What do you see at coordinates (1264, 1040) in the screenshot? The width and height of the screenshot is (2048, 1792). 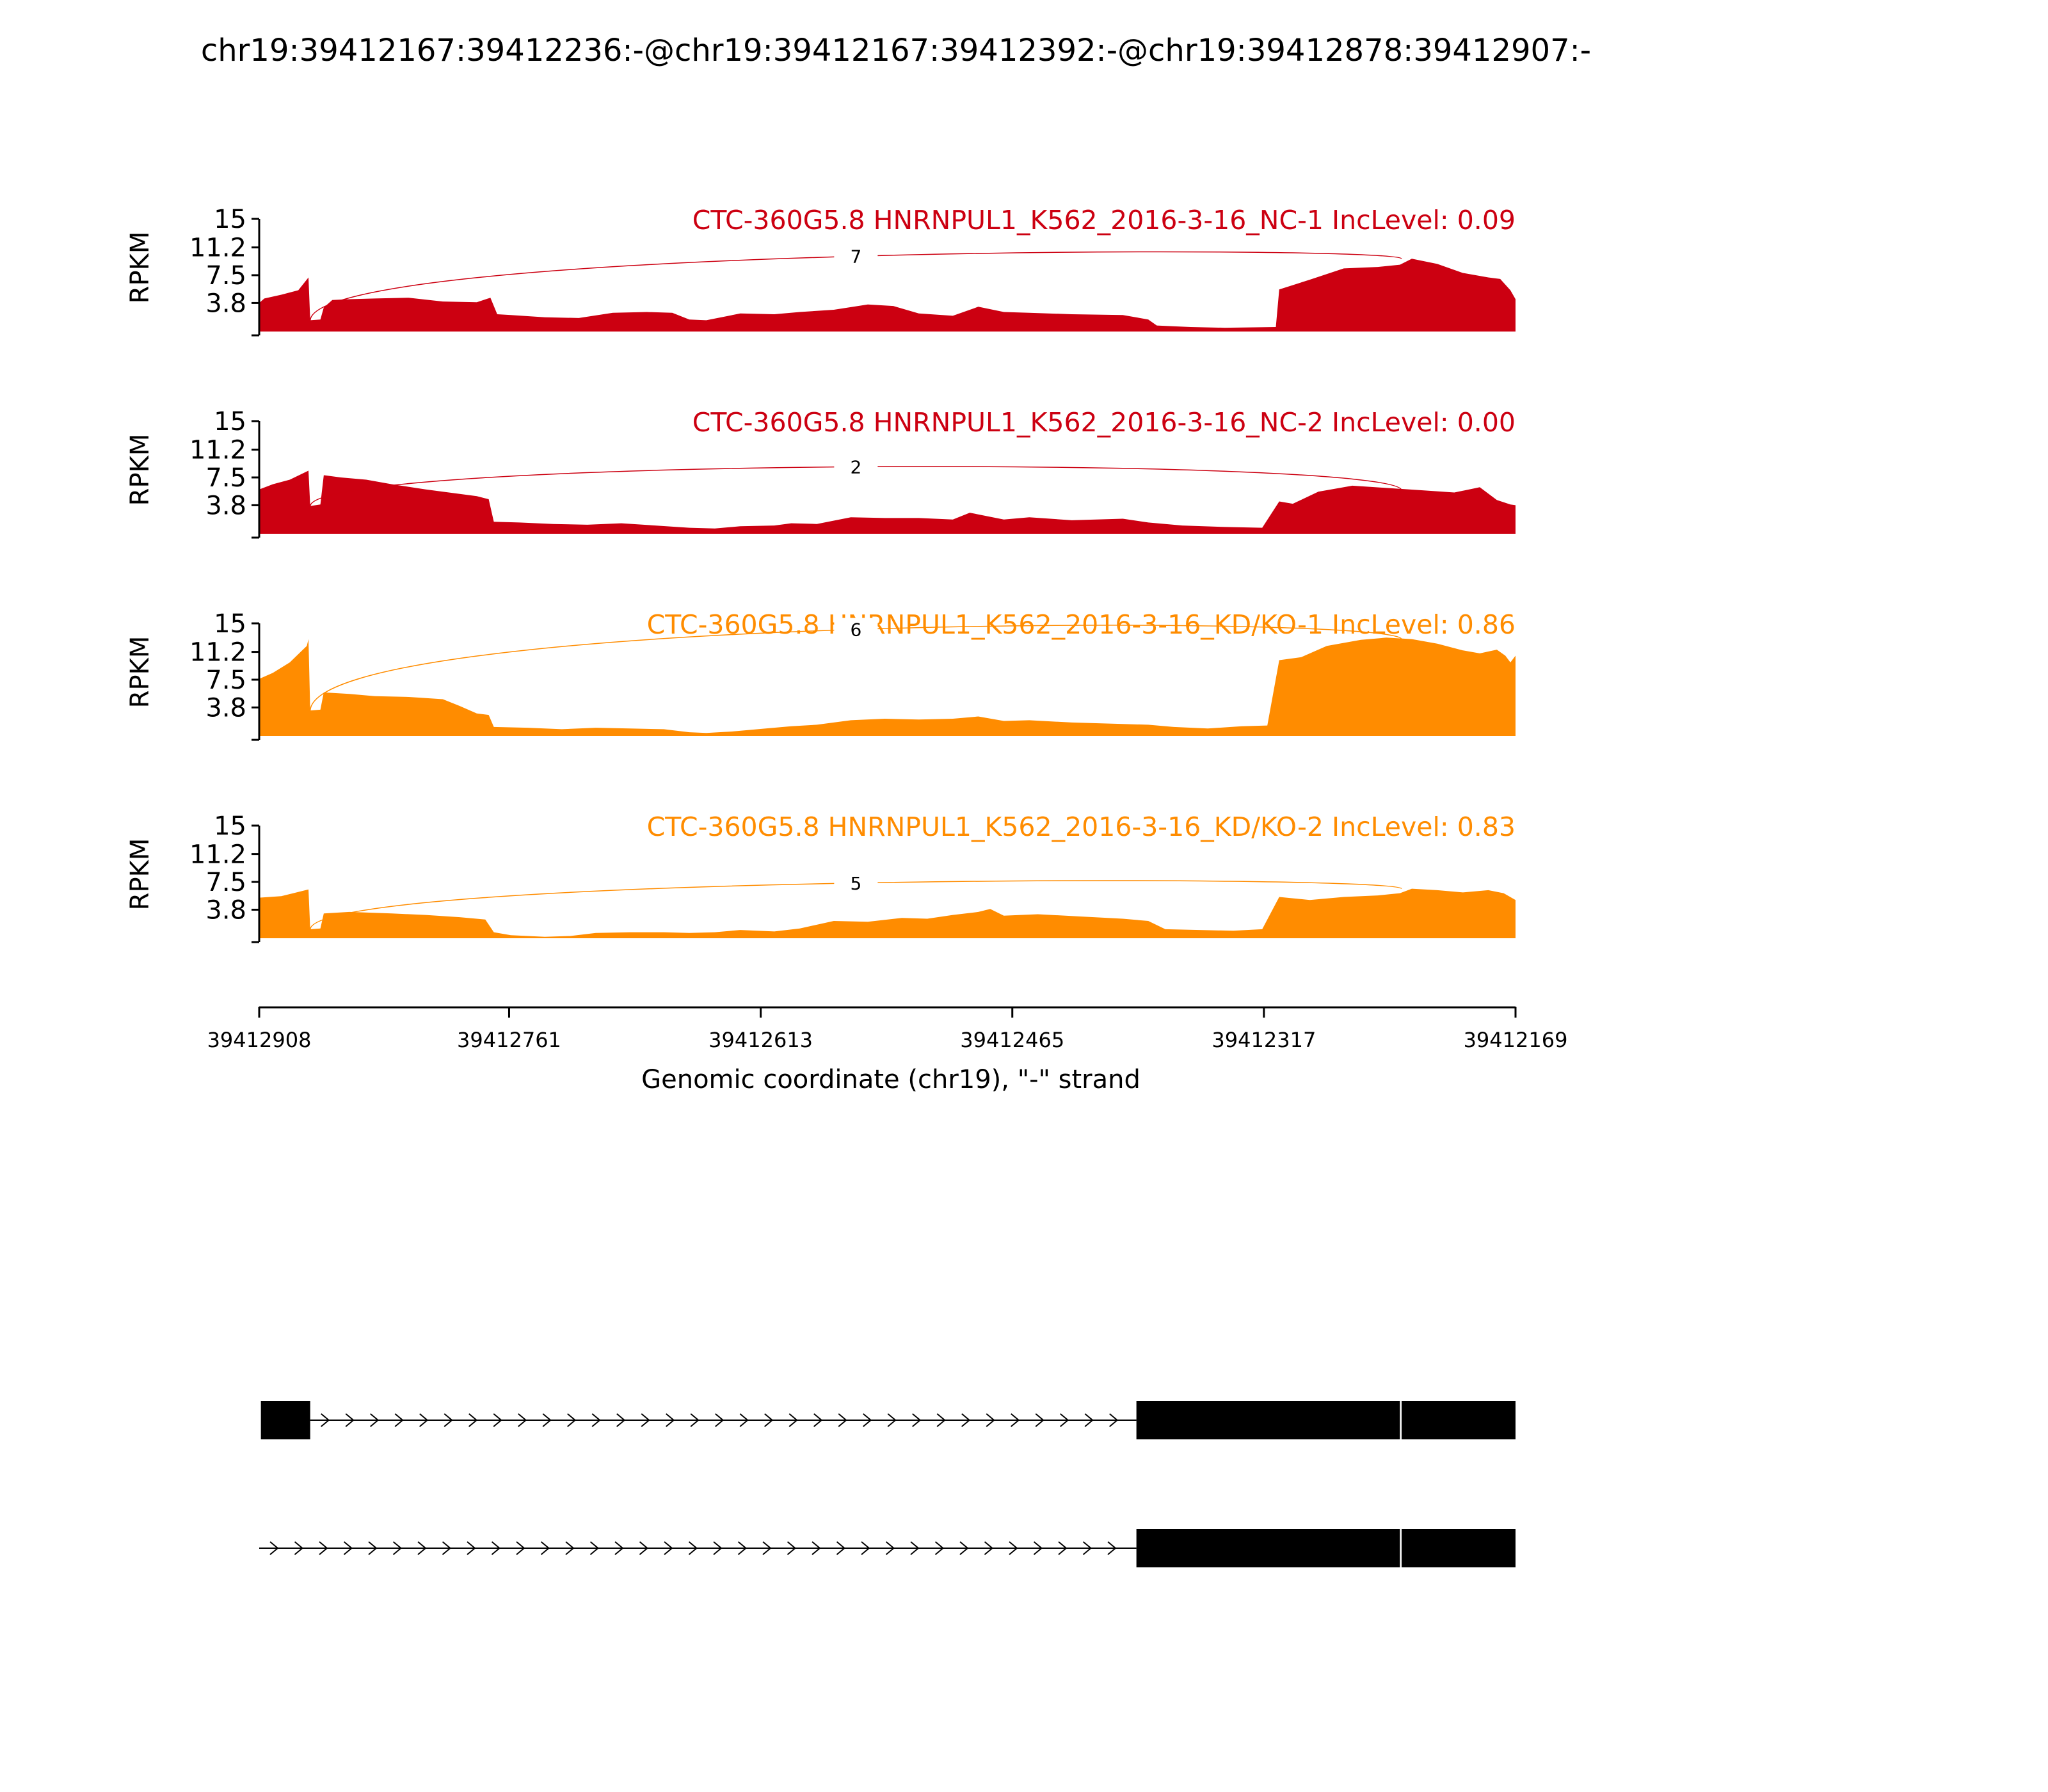 I see `x-tick-label: 39412317` at bounding box center [1264, 1040].